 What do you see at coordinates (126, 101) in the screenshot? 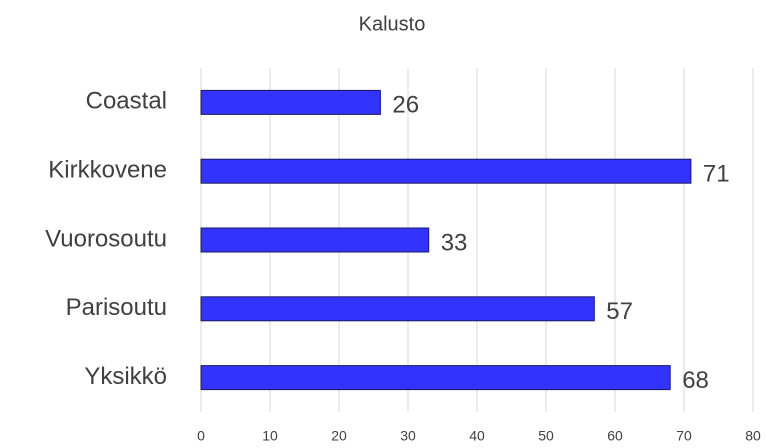
I see `y-tick-label: Coastal` at bounding box center [126, 101].